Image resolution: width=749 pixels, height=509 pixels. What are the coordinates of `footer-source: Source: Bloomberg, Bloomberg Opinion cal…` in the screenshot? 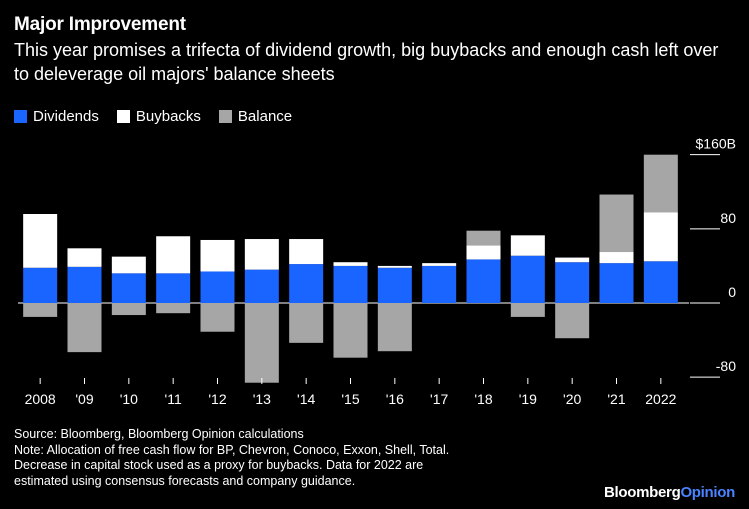 It's located at (159, 434).